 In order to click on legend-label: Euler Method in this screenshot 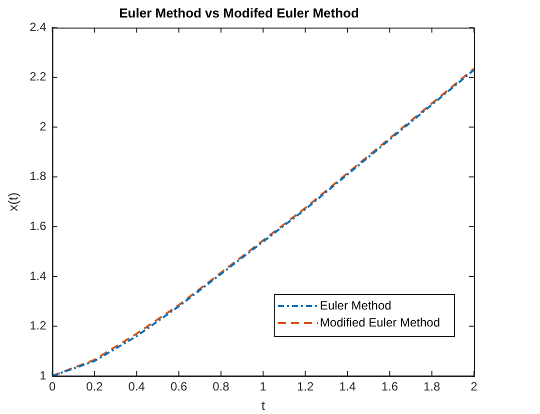, I will do `click(356, 305)`.